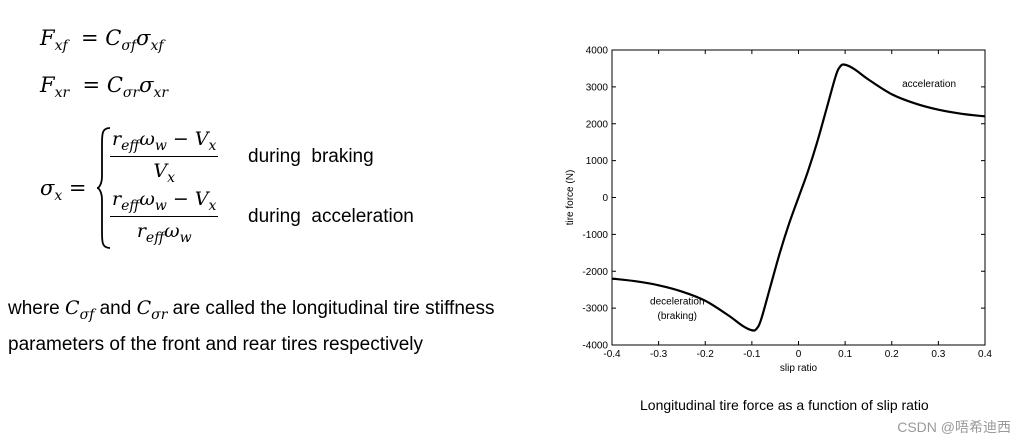  Describe the element at coordinates (159, 315) in the screenshot. I see `paragraph-subscript: σr` at that location.